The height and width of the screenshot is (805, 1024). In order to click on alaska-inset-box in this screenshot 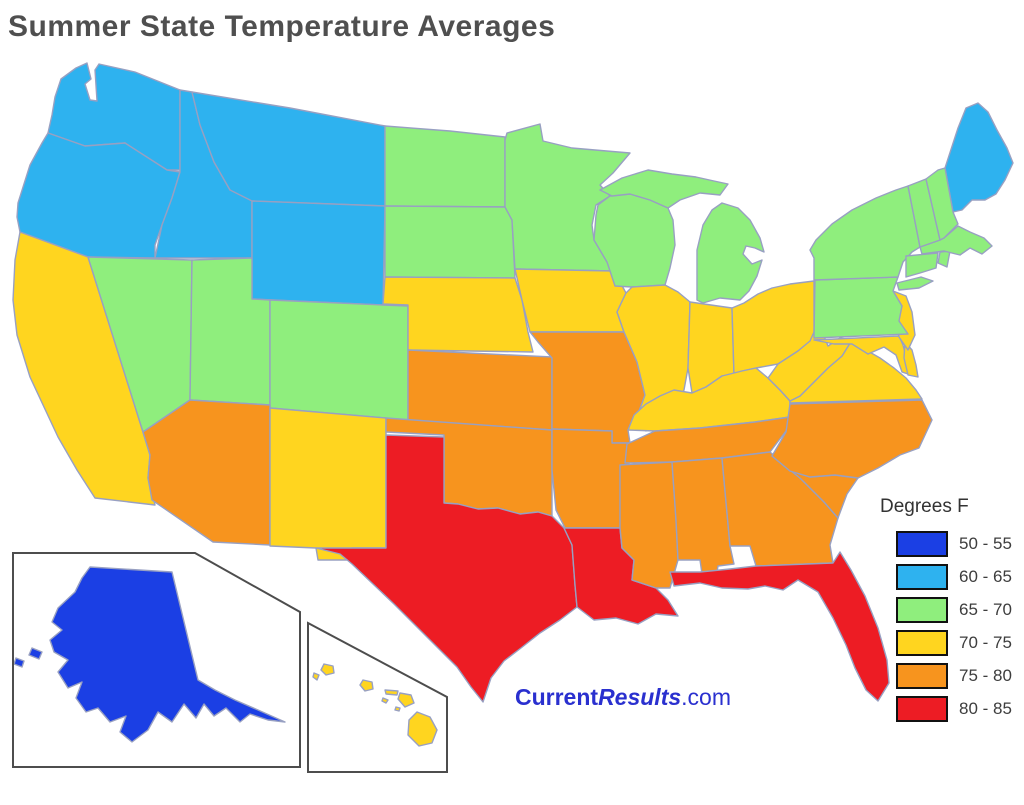, I will do `click(156, 660)`.